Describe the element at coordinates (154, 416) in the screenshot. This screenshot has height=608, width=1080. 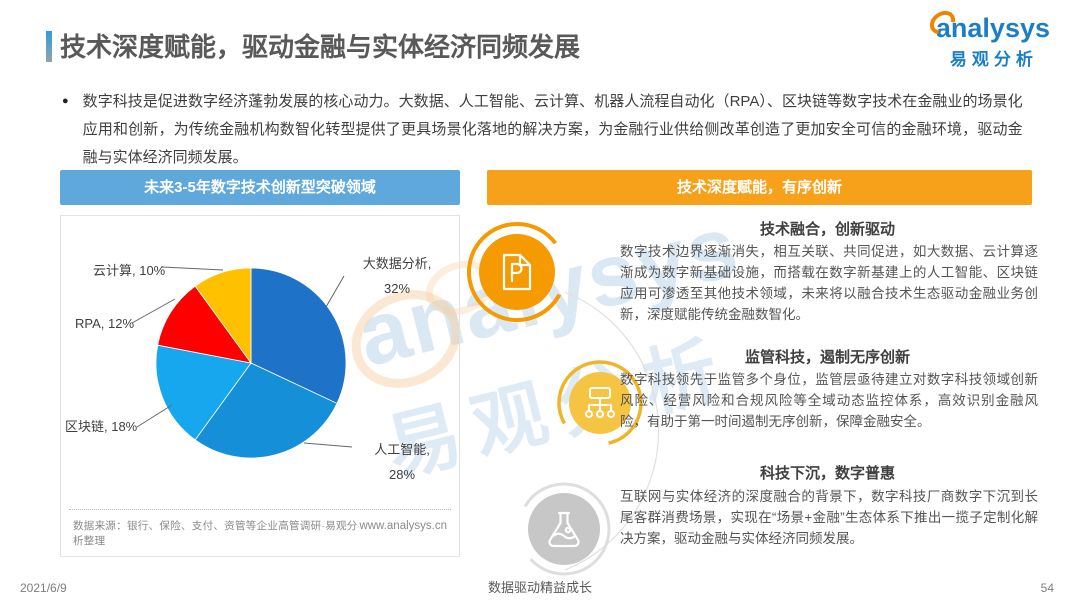
I see `pie-leader-line-区块链` at that location.